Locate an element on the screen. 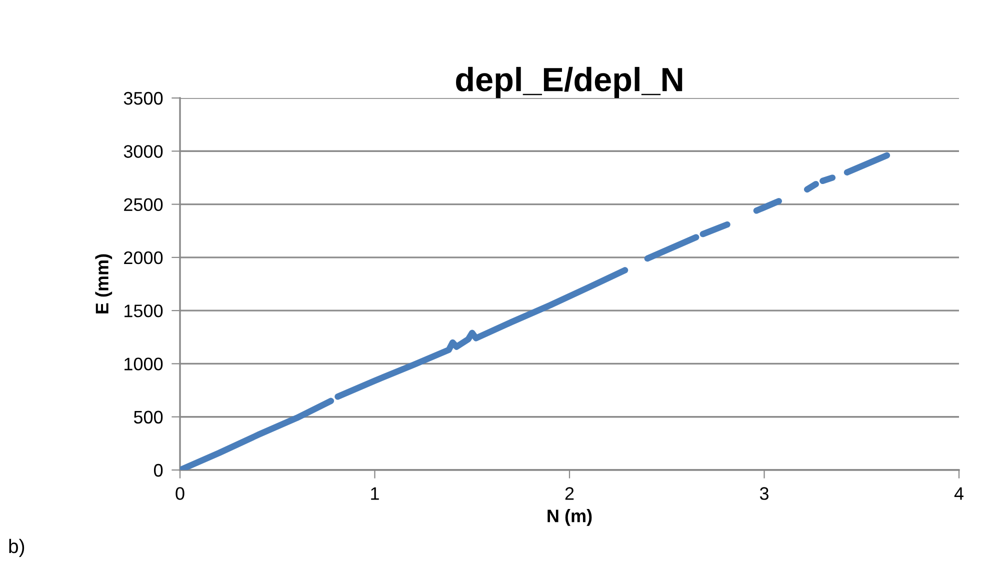 This screenshot has height=561, width=983. y-tick-label: 500 is located at coordinates (148, 417).